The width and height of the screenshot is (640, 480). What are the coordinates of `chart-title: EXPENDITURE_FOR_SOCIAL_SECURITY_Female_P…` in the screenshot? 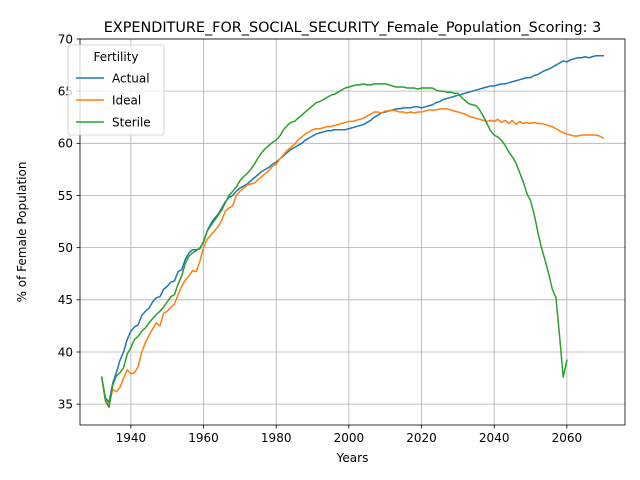 It's located at (353, 28).